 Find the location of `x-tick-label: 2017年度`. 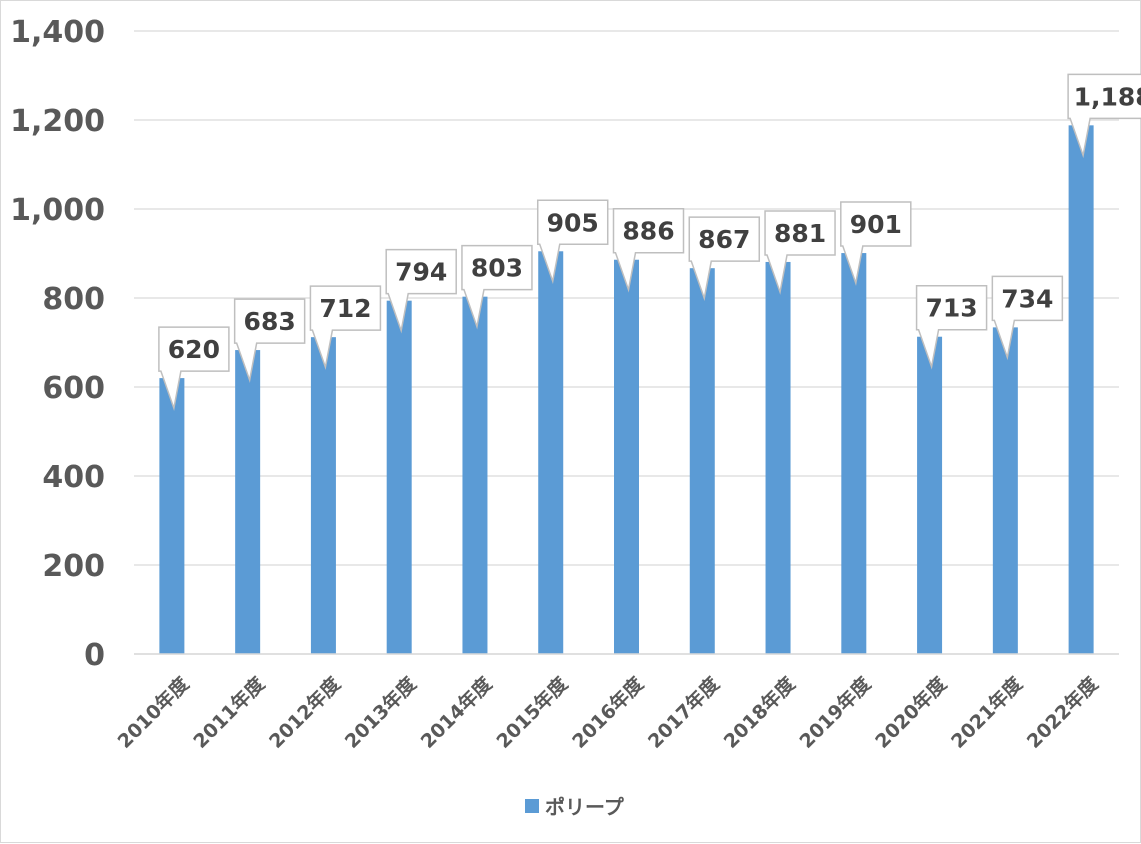

x-tick-label: 2017年度 is located at coordinates (683, 712).